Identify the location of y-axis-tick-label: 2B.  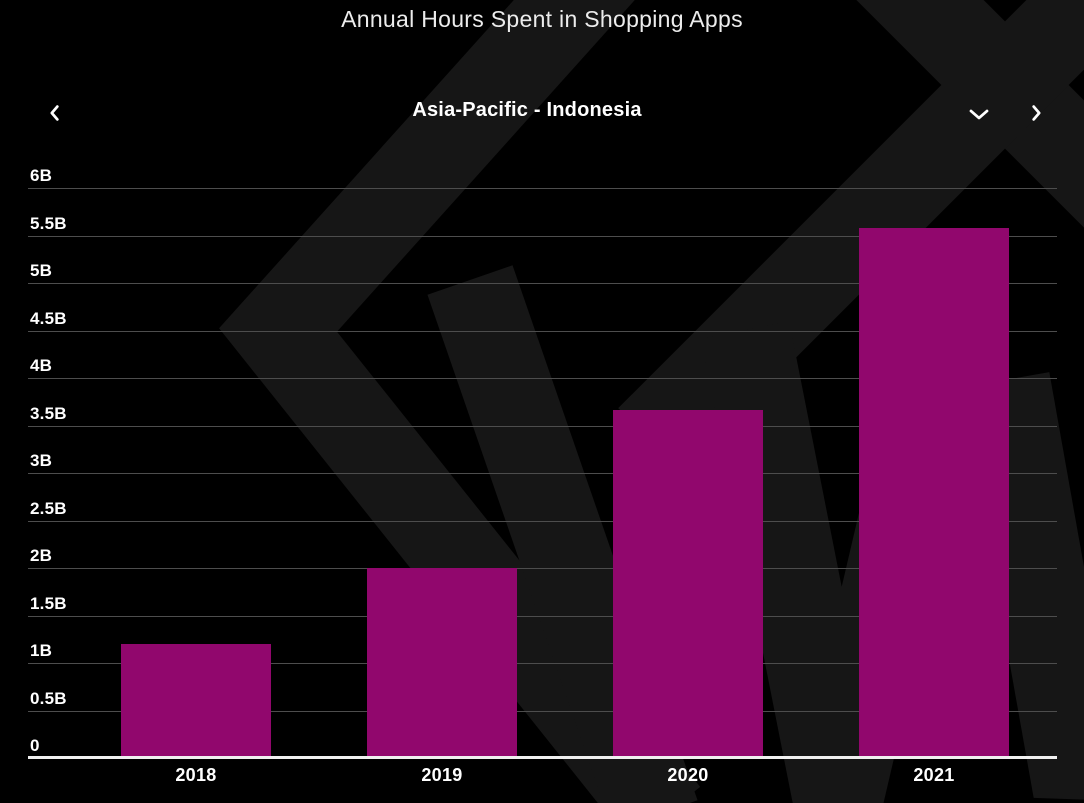
(41, 555).